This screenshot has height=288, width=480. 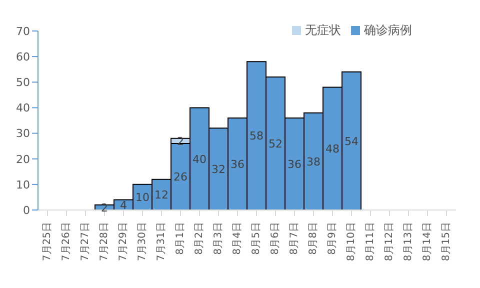 I want to click on x-tick-label: 7月26日, so click(x=66, y=242).